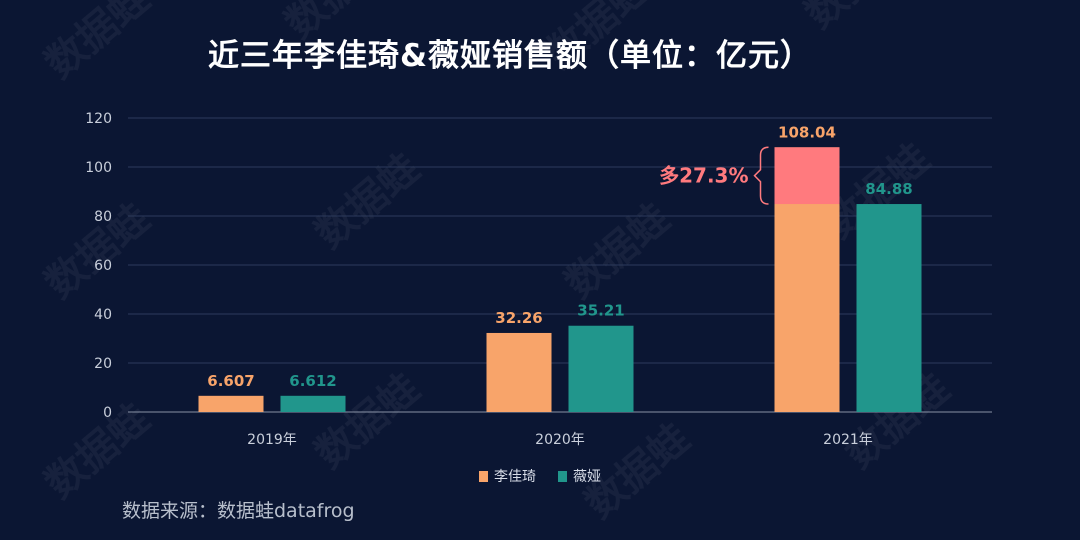 The height and width of the screenshot is (540, 1080). Describe the element at coordinates (807, 132) in the screenshot. I see `data-label: 108.04` at that location.